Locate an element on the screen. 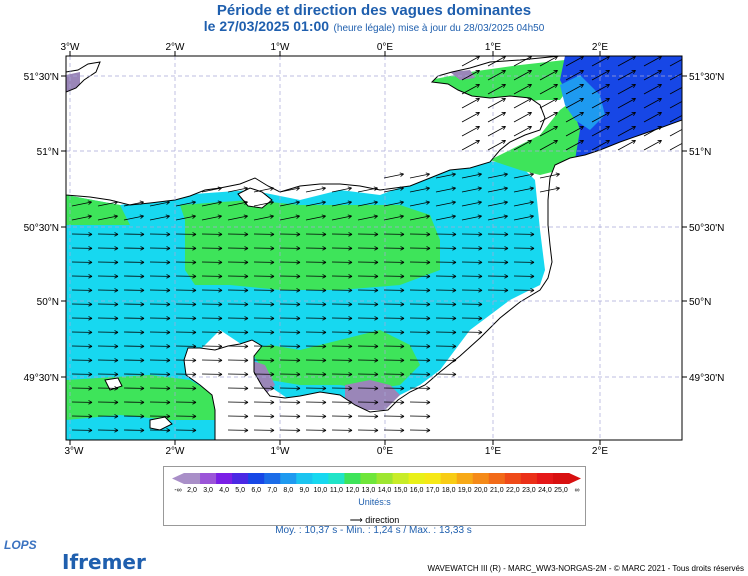 Image resolution: width=748 pixels, height=576 pixels. color-scale-label: 16,0 is located at coordinates (416, 490).